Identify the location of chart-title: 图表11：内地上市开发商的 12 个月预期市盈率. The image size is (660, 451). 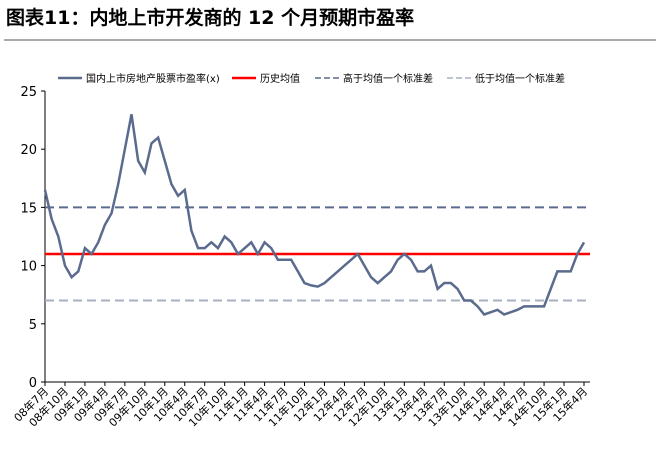
(210, 17).